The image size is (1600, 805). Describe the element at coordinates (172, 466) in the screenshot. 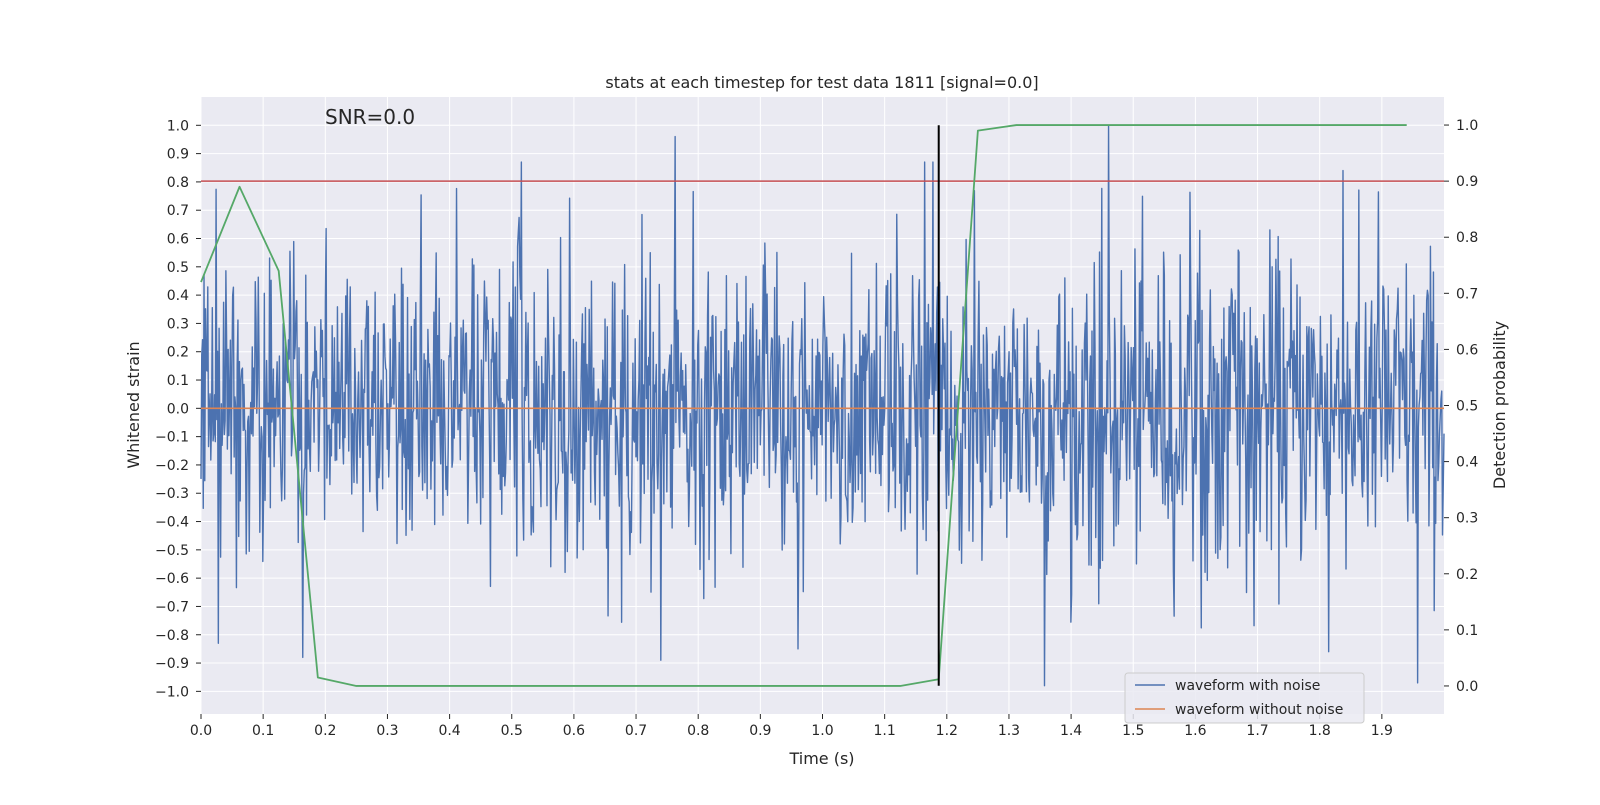

I see `y-tick-label: −0.2` at that location.